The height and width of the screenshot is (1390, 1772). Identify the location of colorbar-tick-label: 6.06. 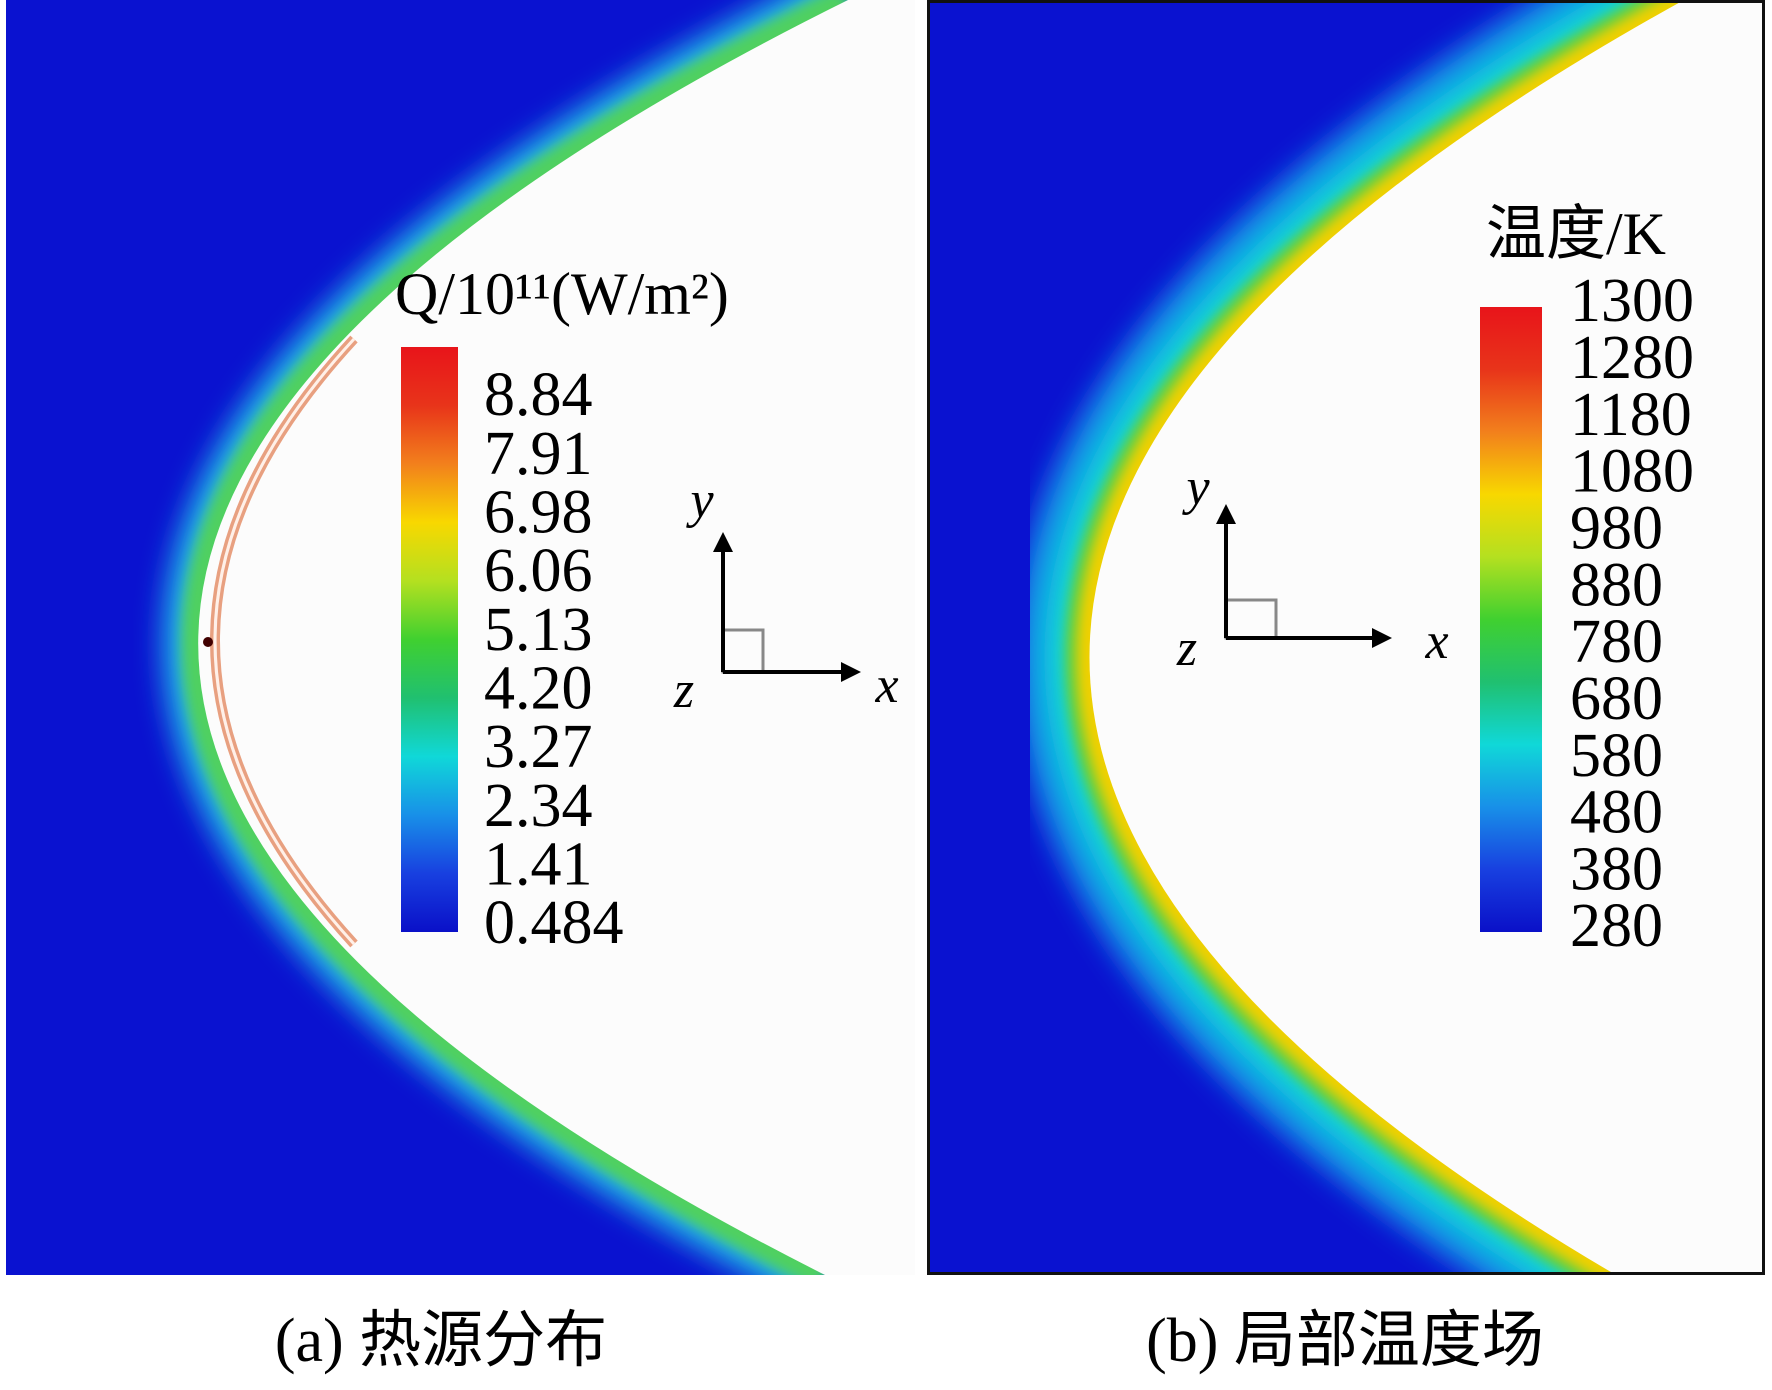
(538, 571).